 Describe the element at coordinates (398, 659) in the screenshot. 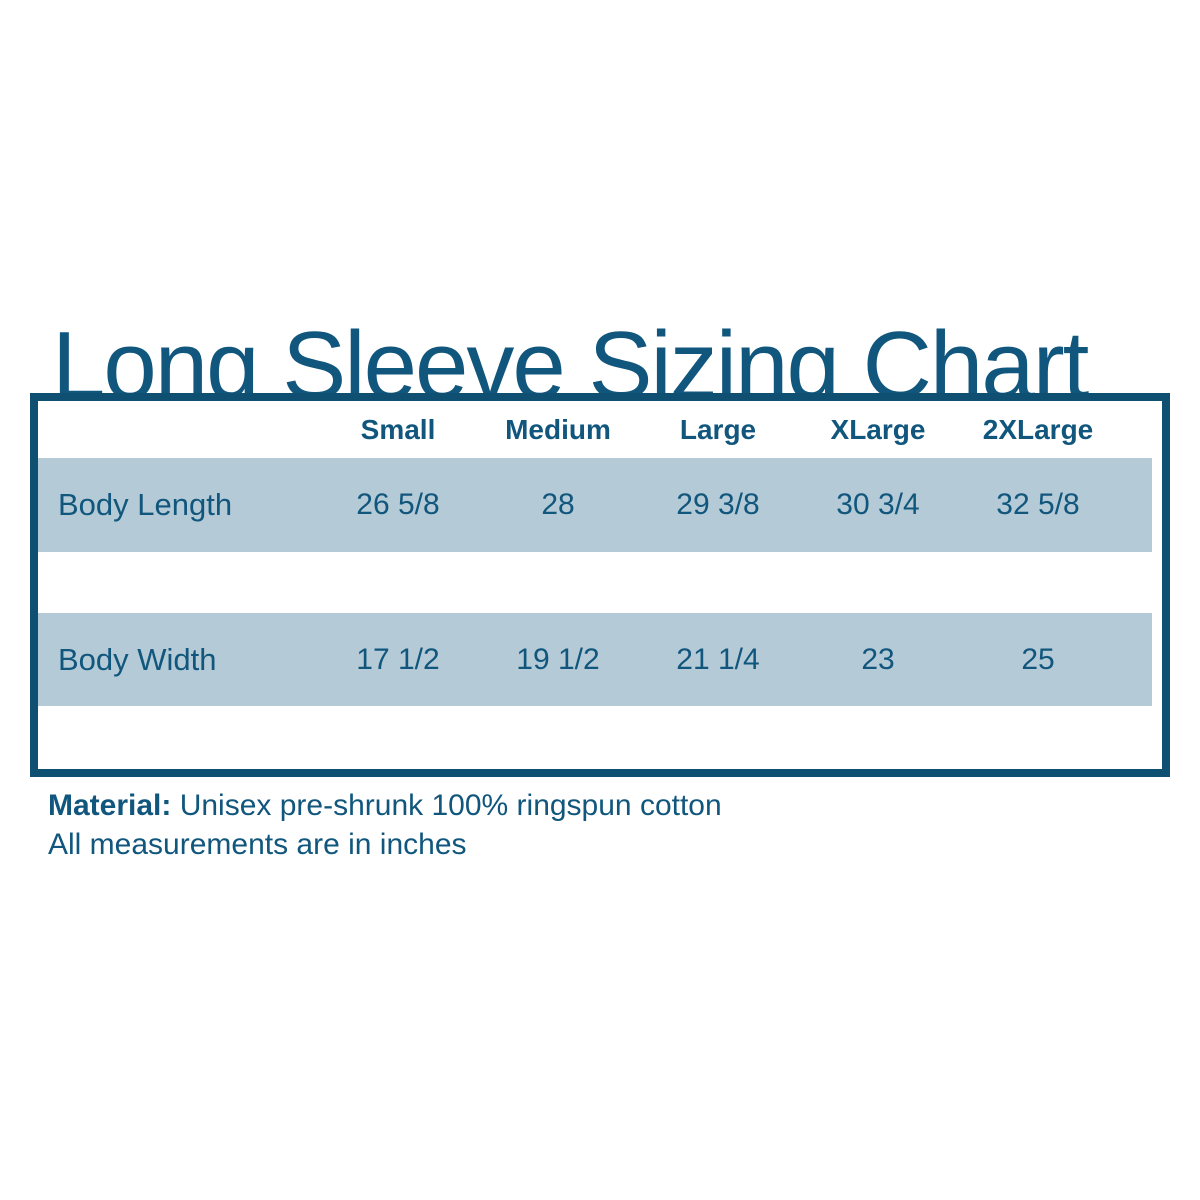

I see `body-width-small: 17 1/2` at that location.